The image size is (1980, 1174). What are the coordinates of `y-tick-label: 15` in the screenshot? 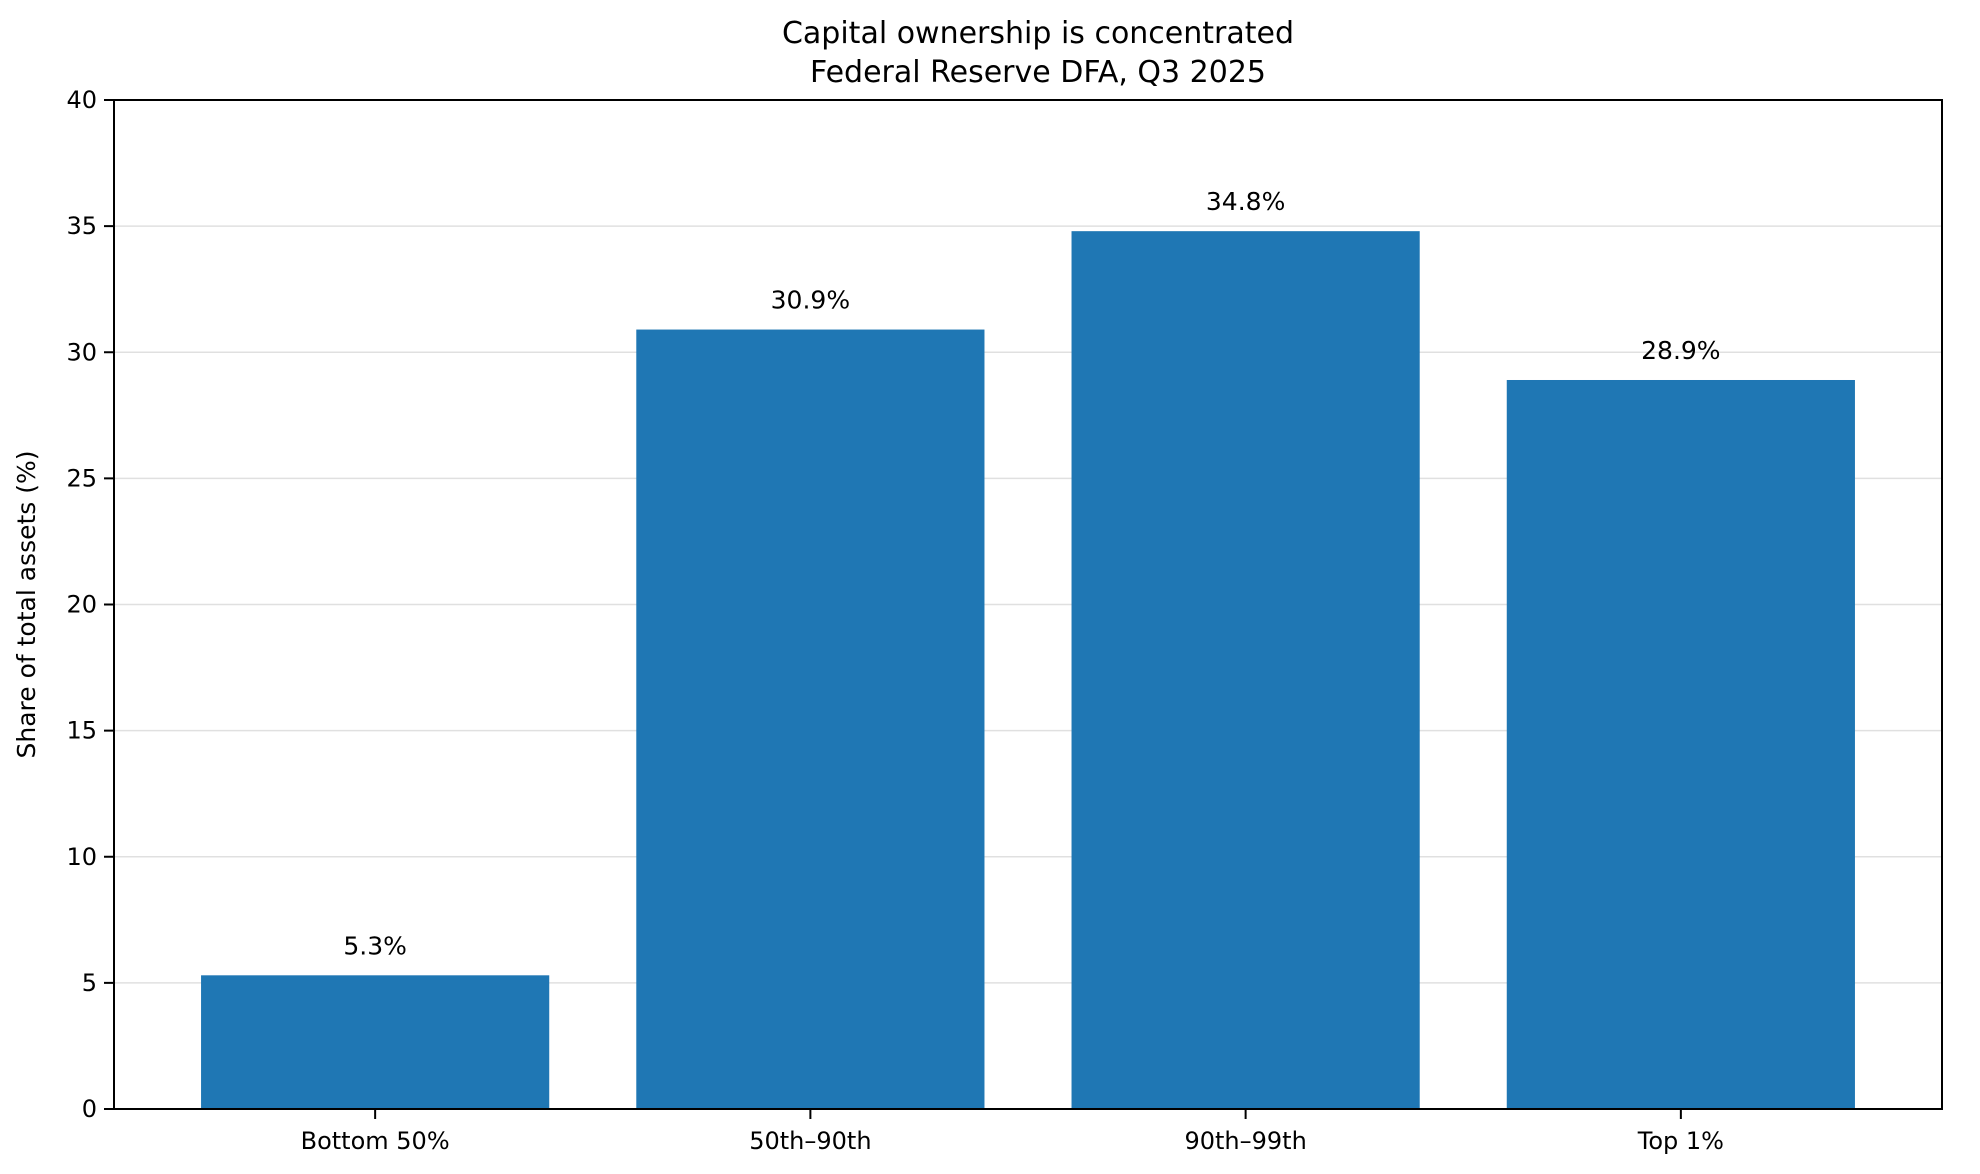 It's located at (81, 731).